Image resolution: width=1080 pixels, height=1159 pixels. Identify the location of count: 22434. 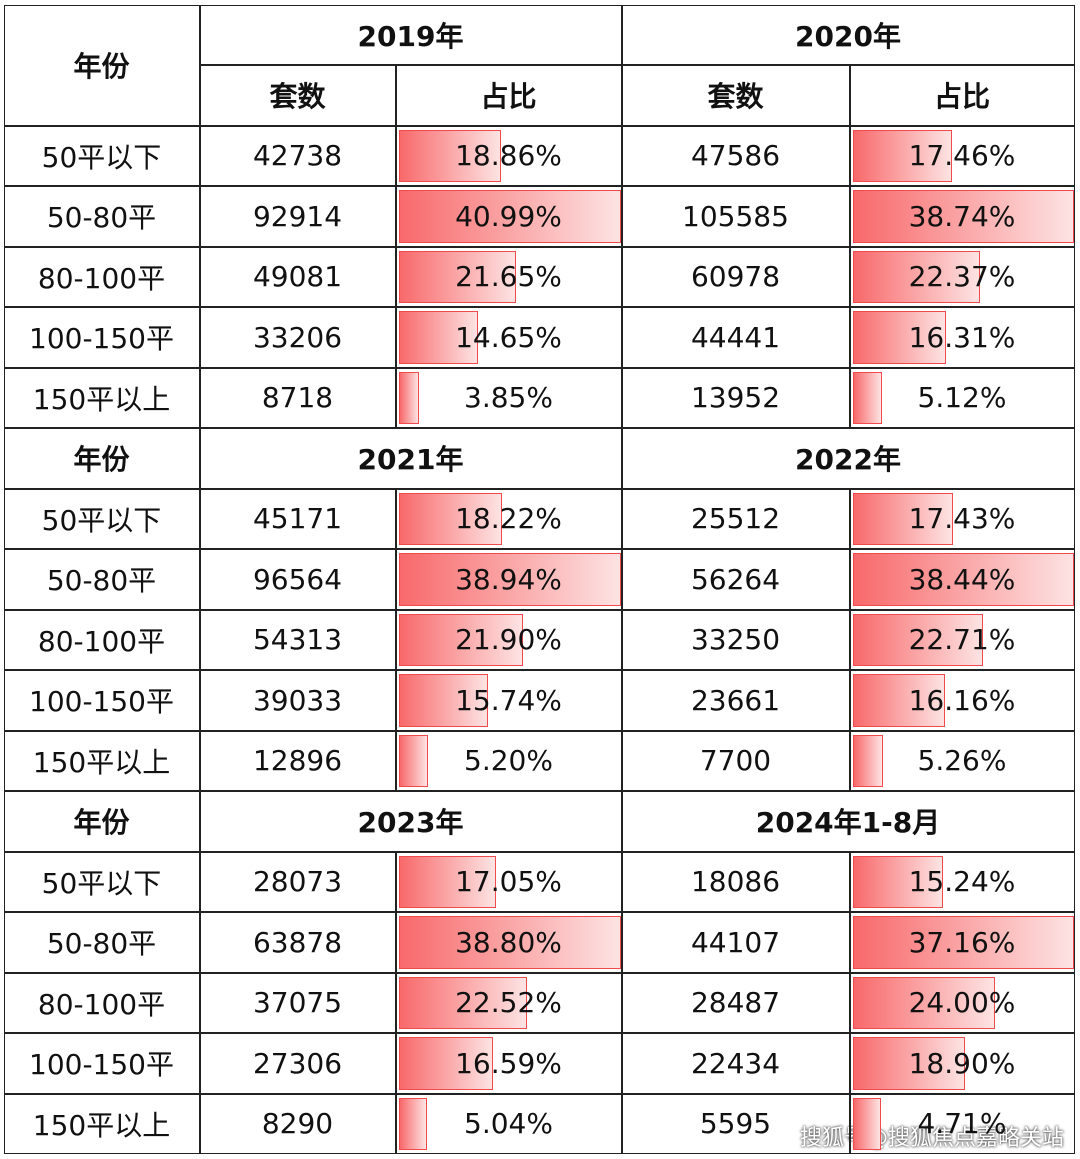
(735, 1063).